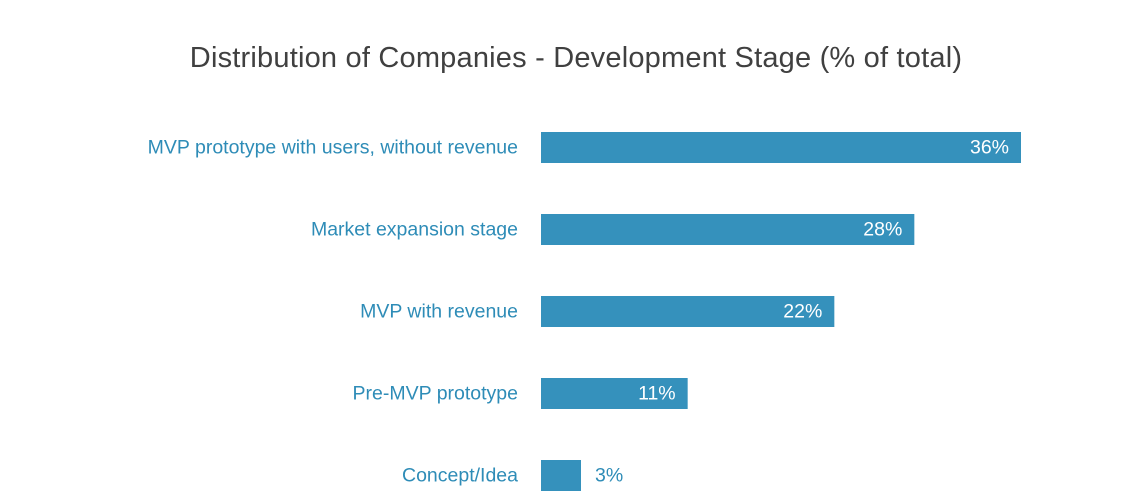 This screenshot has width=1122, height=504. Describe the element at coordinates (414, 230) in the screenshot. I see `category-label: Market expansion stage` at that location.